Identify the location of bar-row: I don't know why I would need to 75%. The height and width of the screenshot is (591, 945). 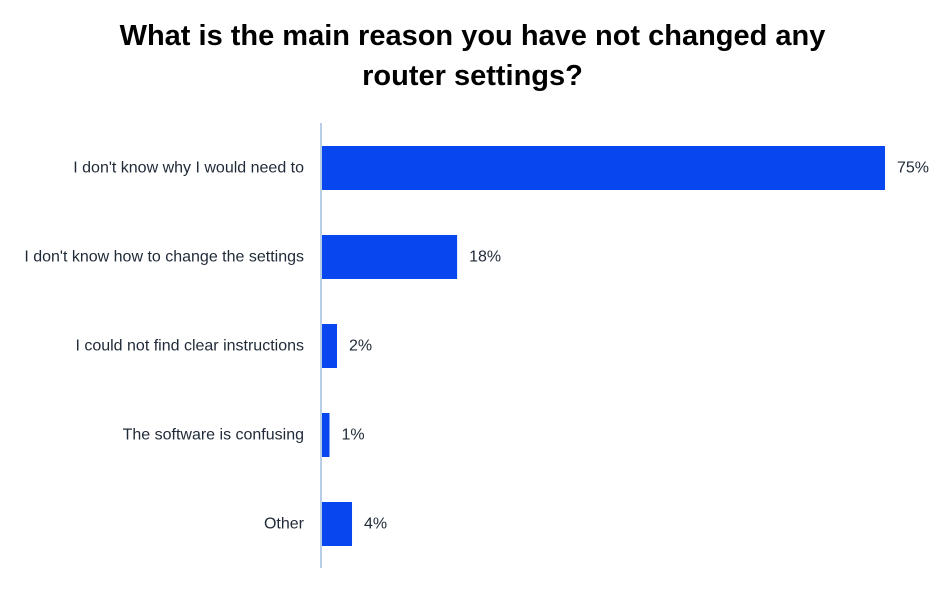
(501, 168).